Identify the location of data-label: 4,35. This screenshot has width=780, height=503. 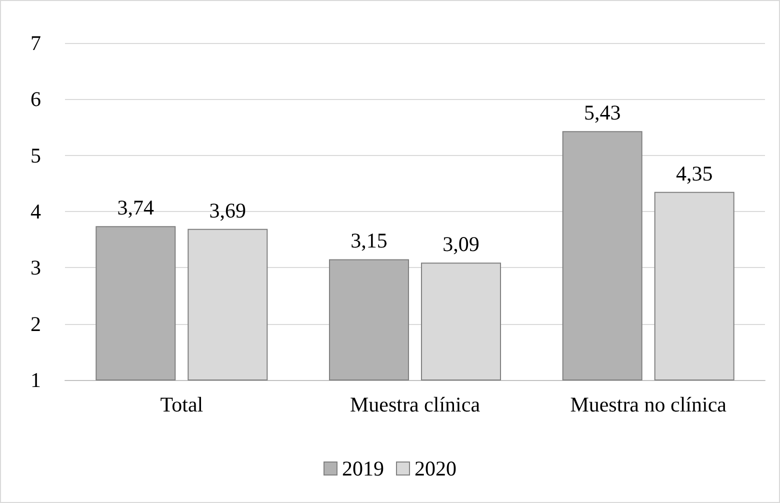
(694, 173).